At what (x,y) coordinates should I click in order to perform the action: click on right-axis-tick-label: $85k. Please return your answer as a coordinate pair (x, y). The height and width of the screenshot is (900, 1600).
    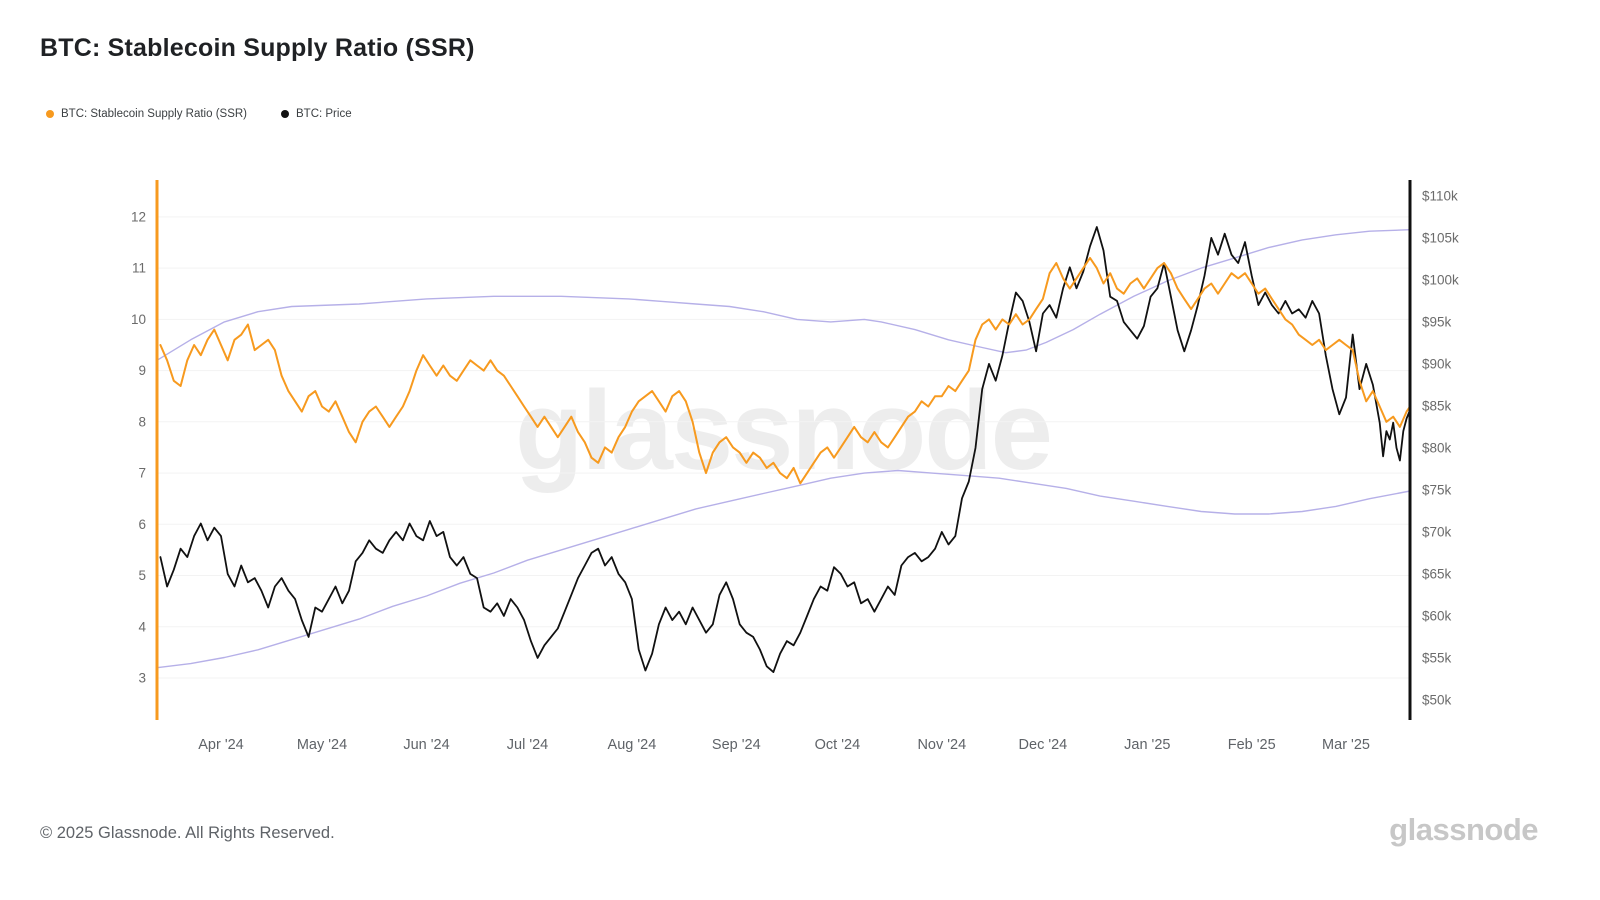
    Looking at the image, I should click on (1437, 405).